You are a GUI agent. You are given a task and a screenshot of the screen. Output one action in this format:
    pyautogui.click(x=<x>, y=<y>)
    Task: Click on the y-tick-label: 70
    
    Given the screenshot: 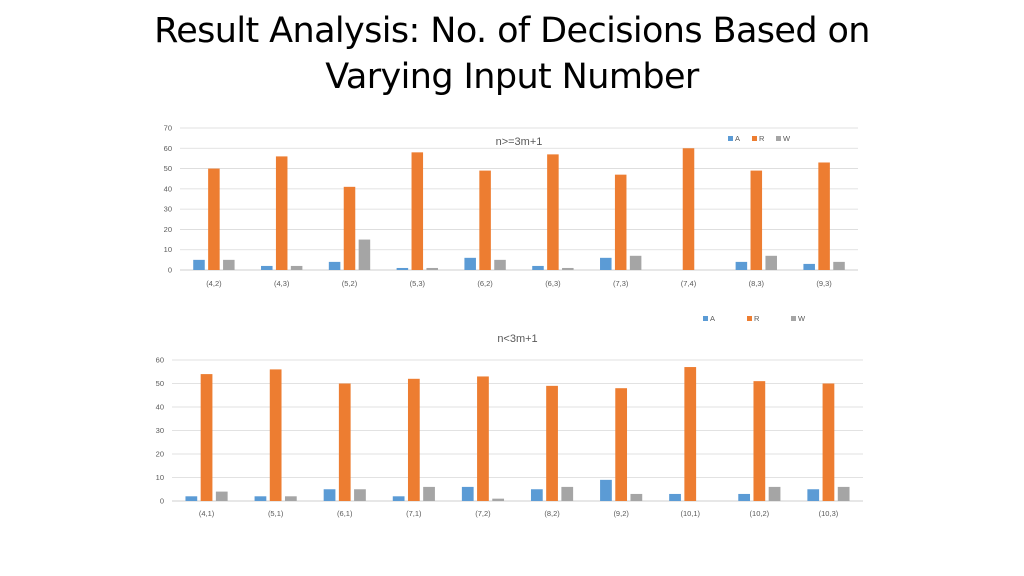 What is the action you would take?
    pyautogui.click(x=168, y=128)
    